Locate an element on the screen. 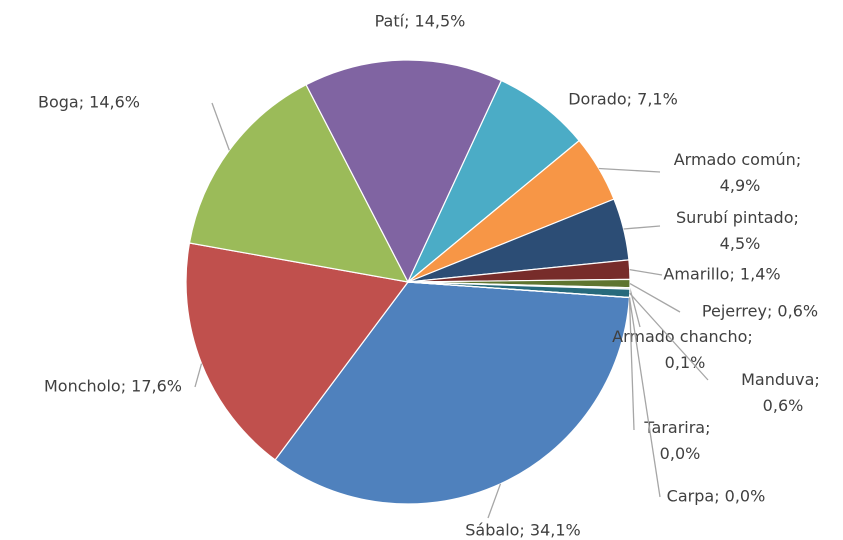 This screenshot has height=540, width=843. data-label: Armado común; 4,9% is located at coordinates (740, 172).